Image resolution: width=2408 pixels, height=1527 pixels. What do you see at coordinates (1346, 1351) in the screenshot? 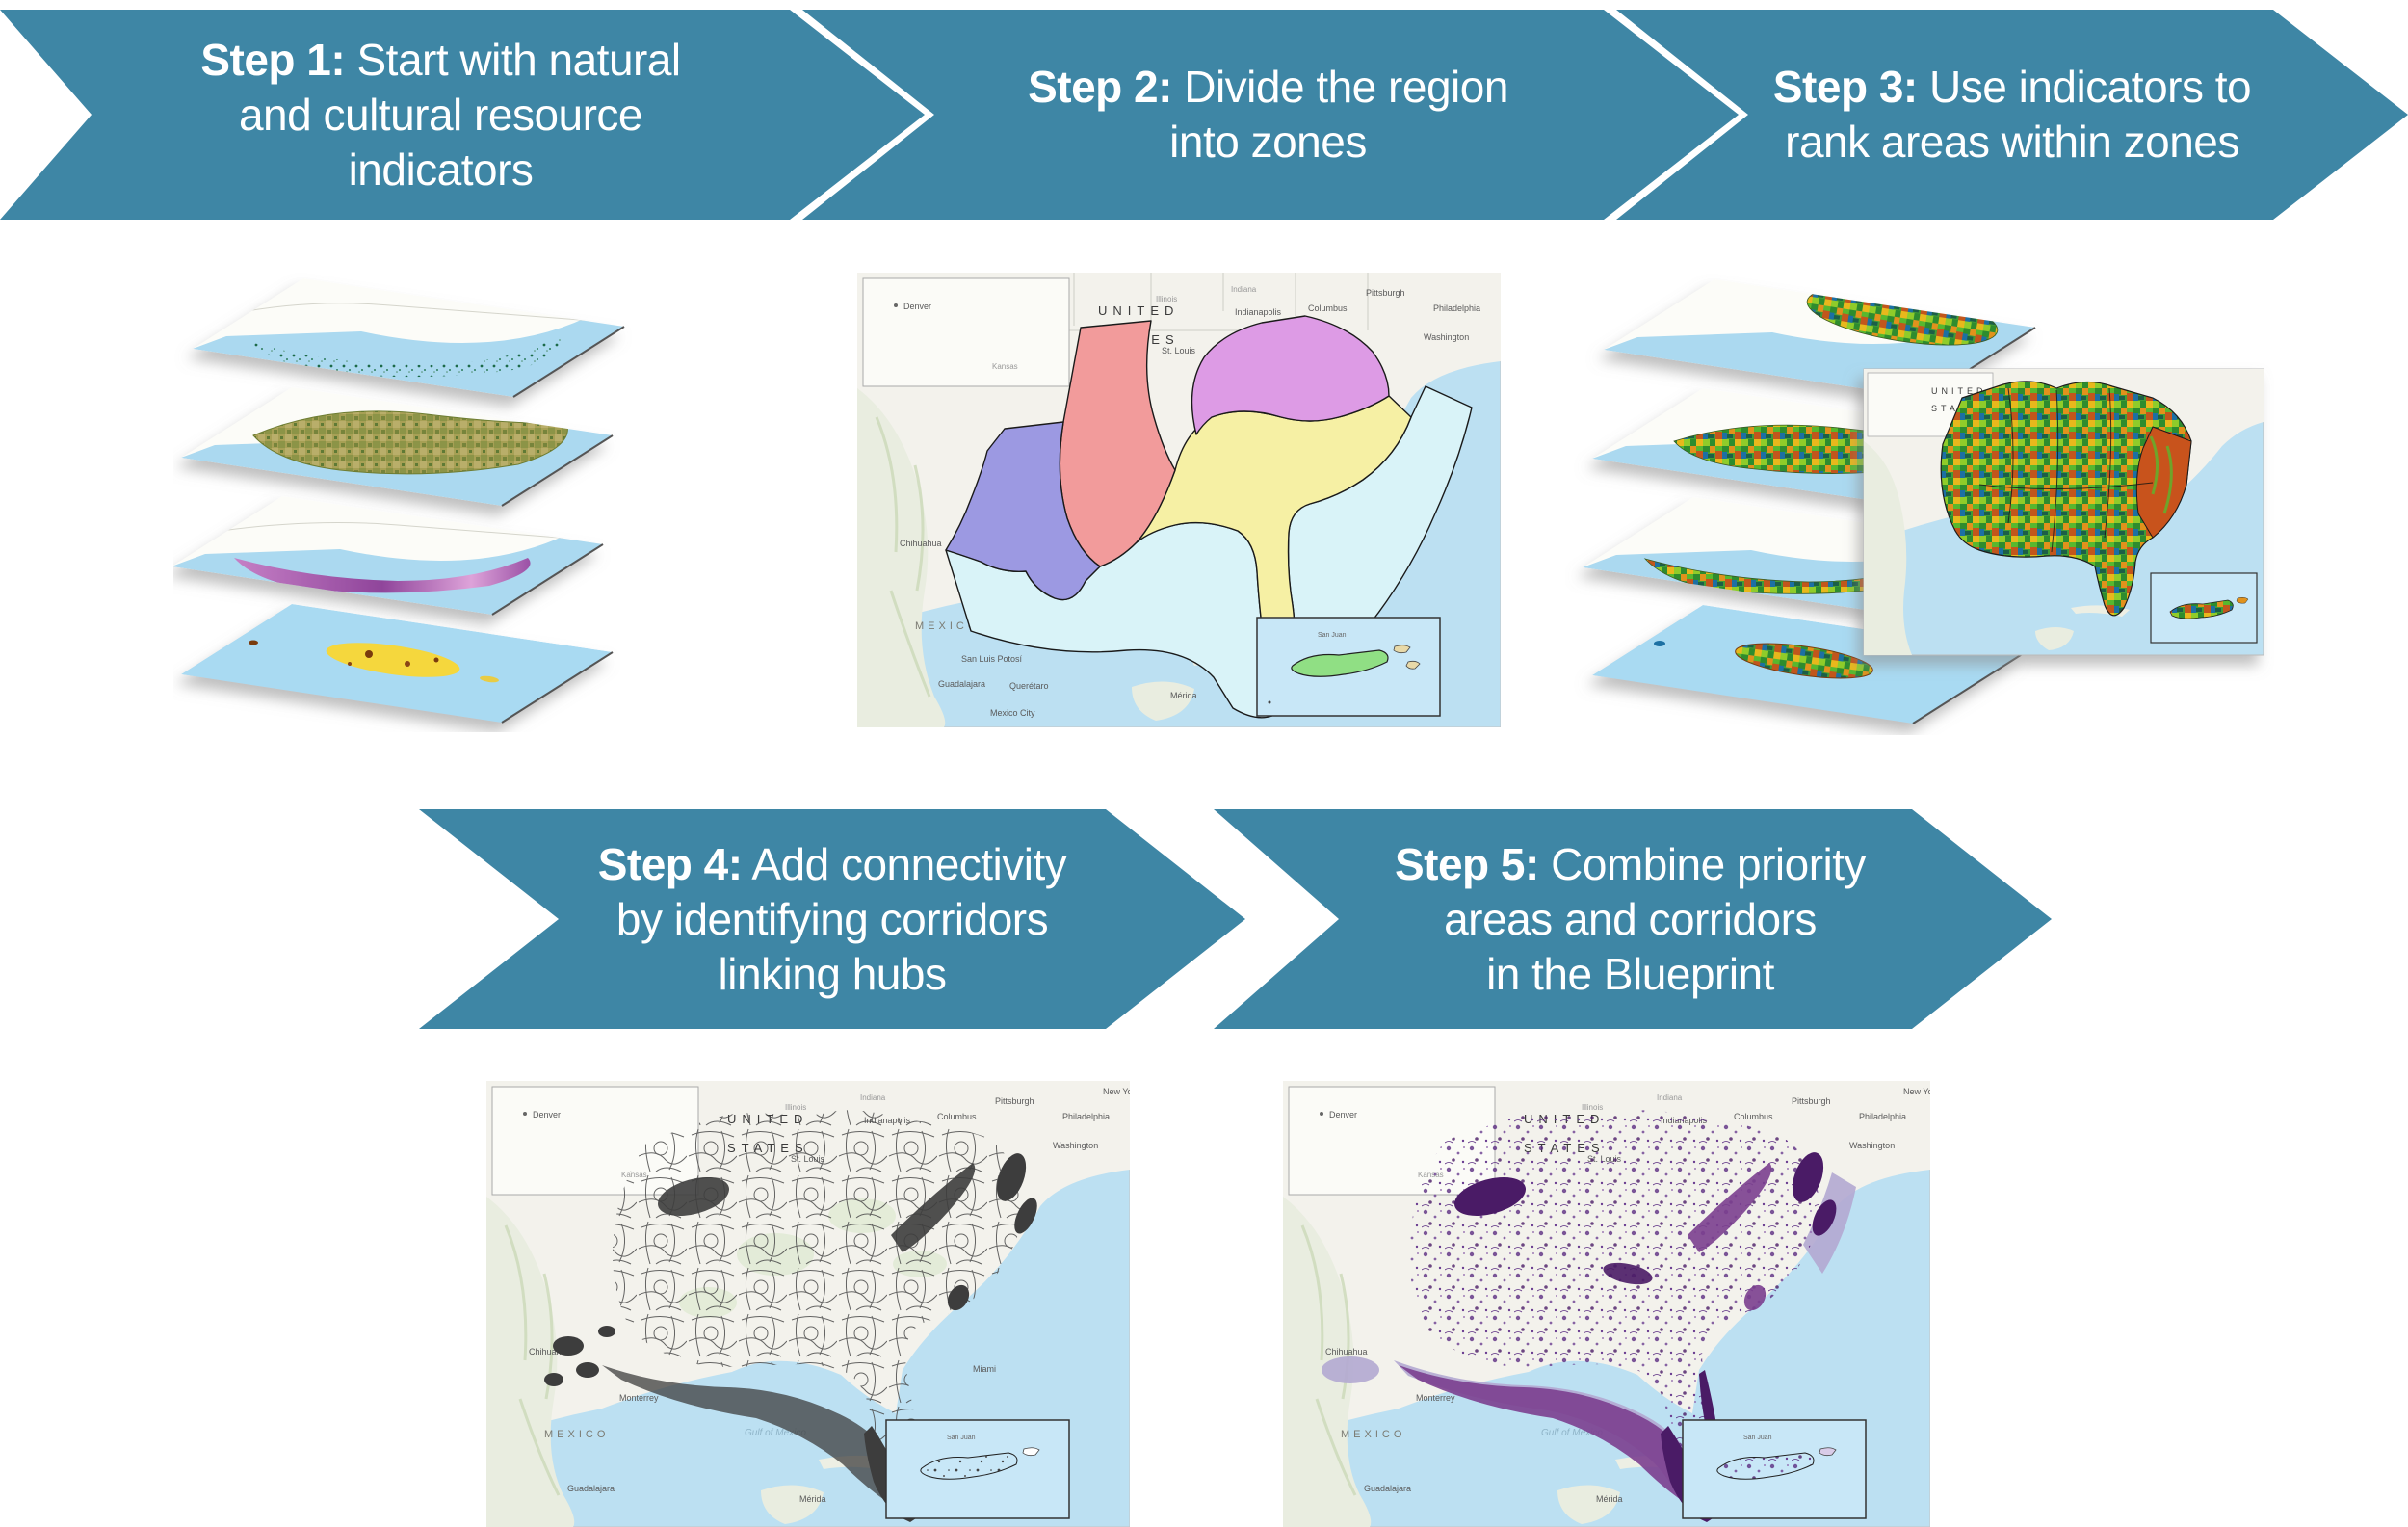
I see `chihuahua-label-5: Chihuahua` at bounding box center [1346, 1351].